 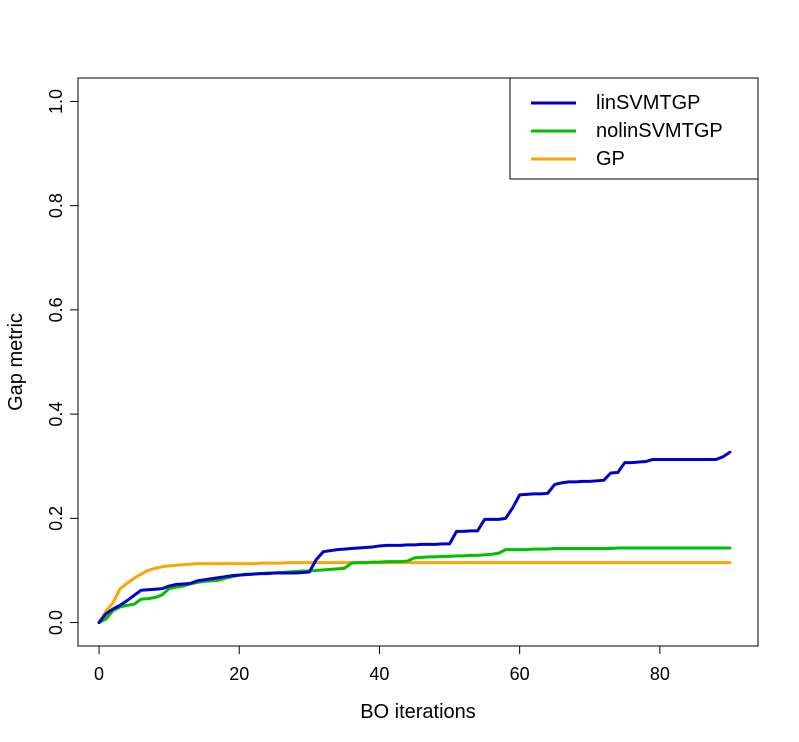 I want to click on legend-label-GP: GP, so click(x=610, y=159).